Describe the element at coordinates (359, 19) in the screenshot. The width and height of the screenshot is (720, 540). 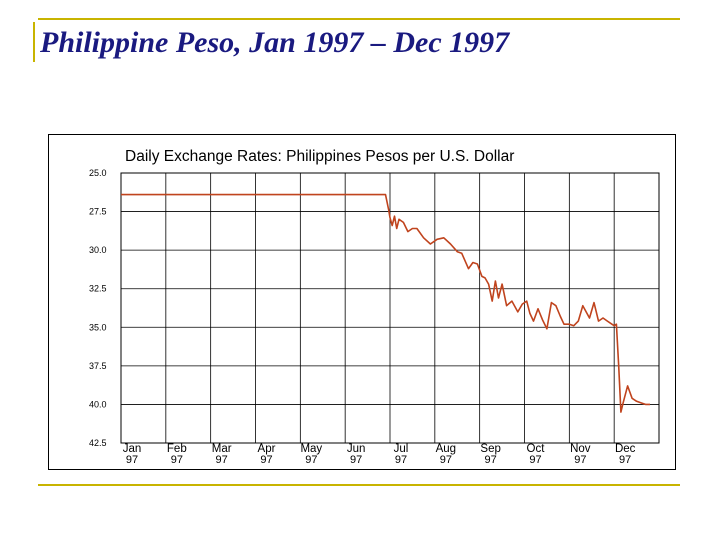
I see `title-rule-top` at that location.